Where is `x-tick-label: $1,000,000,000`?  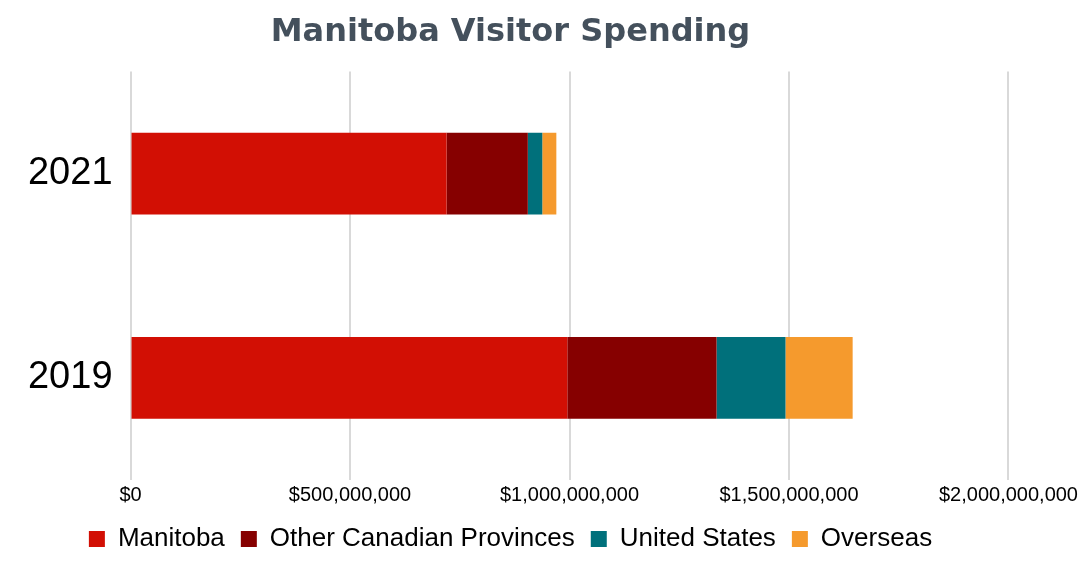
x-tick-label: $1,000,000,000 is located at coordinates (570, 493).